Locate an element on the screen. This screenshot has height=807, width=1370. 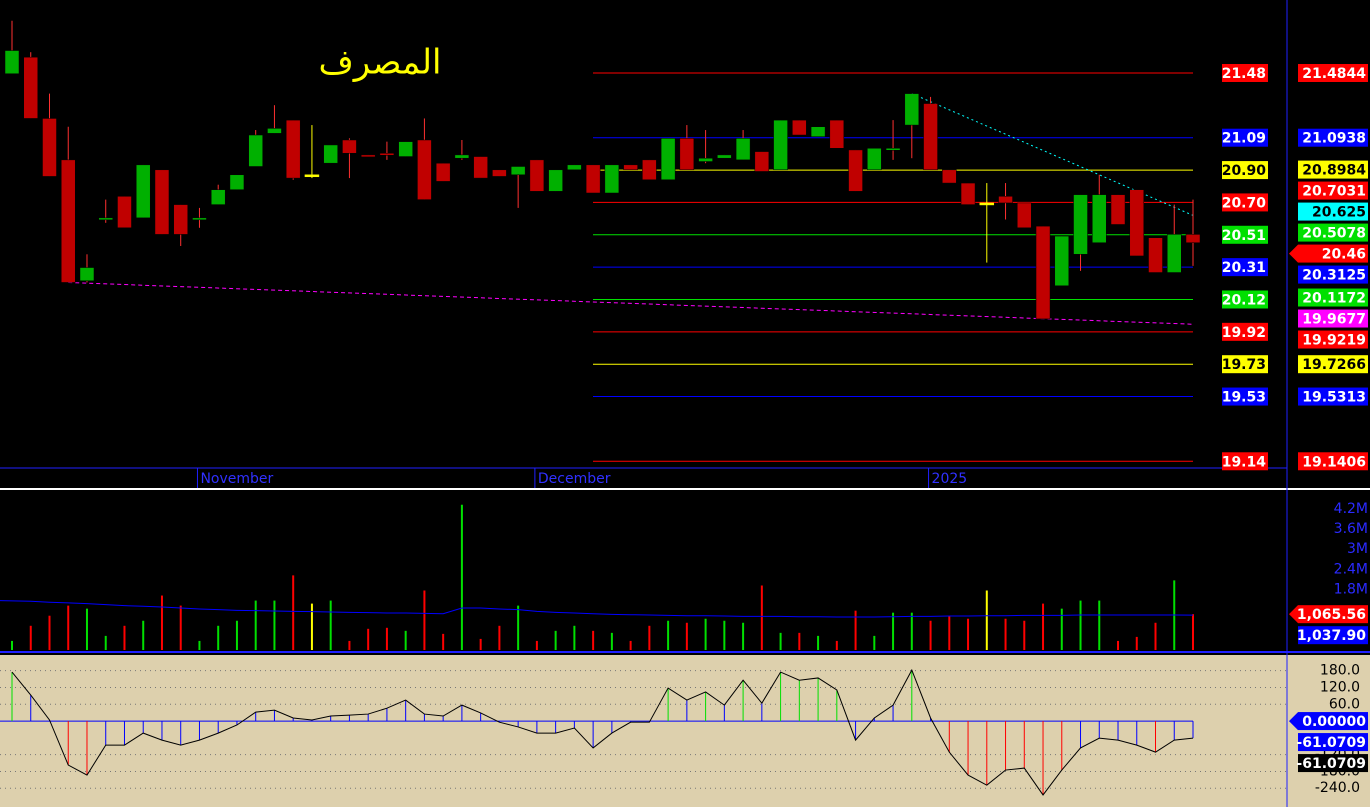
level-label: 19.73 is located at coordinates (1245, 364).